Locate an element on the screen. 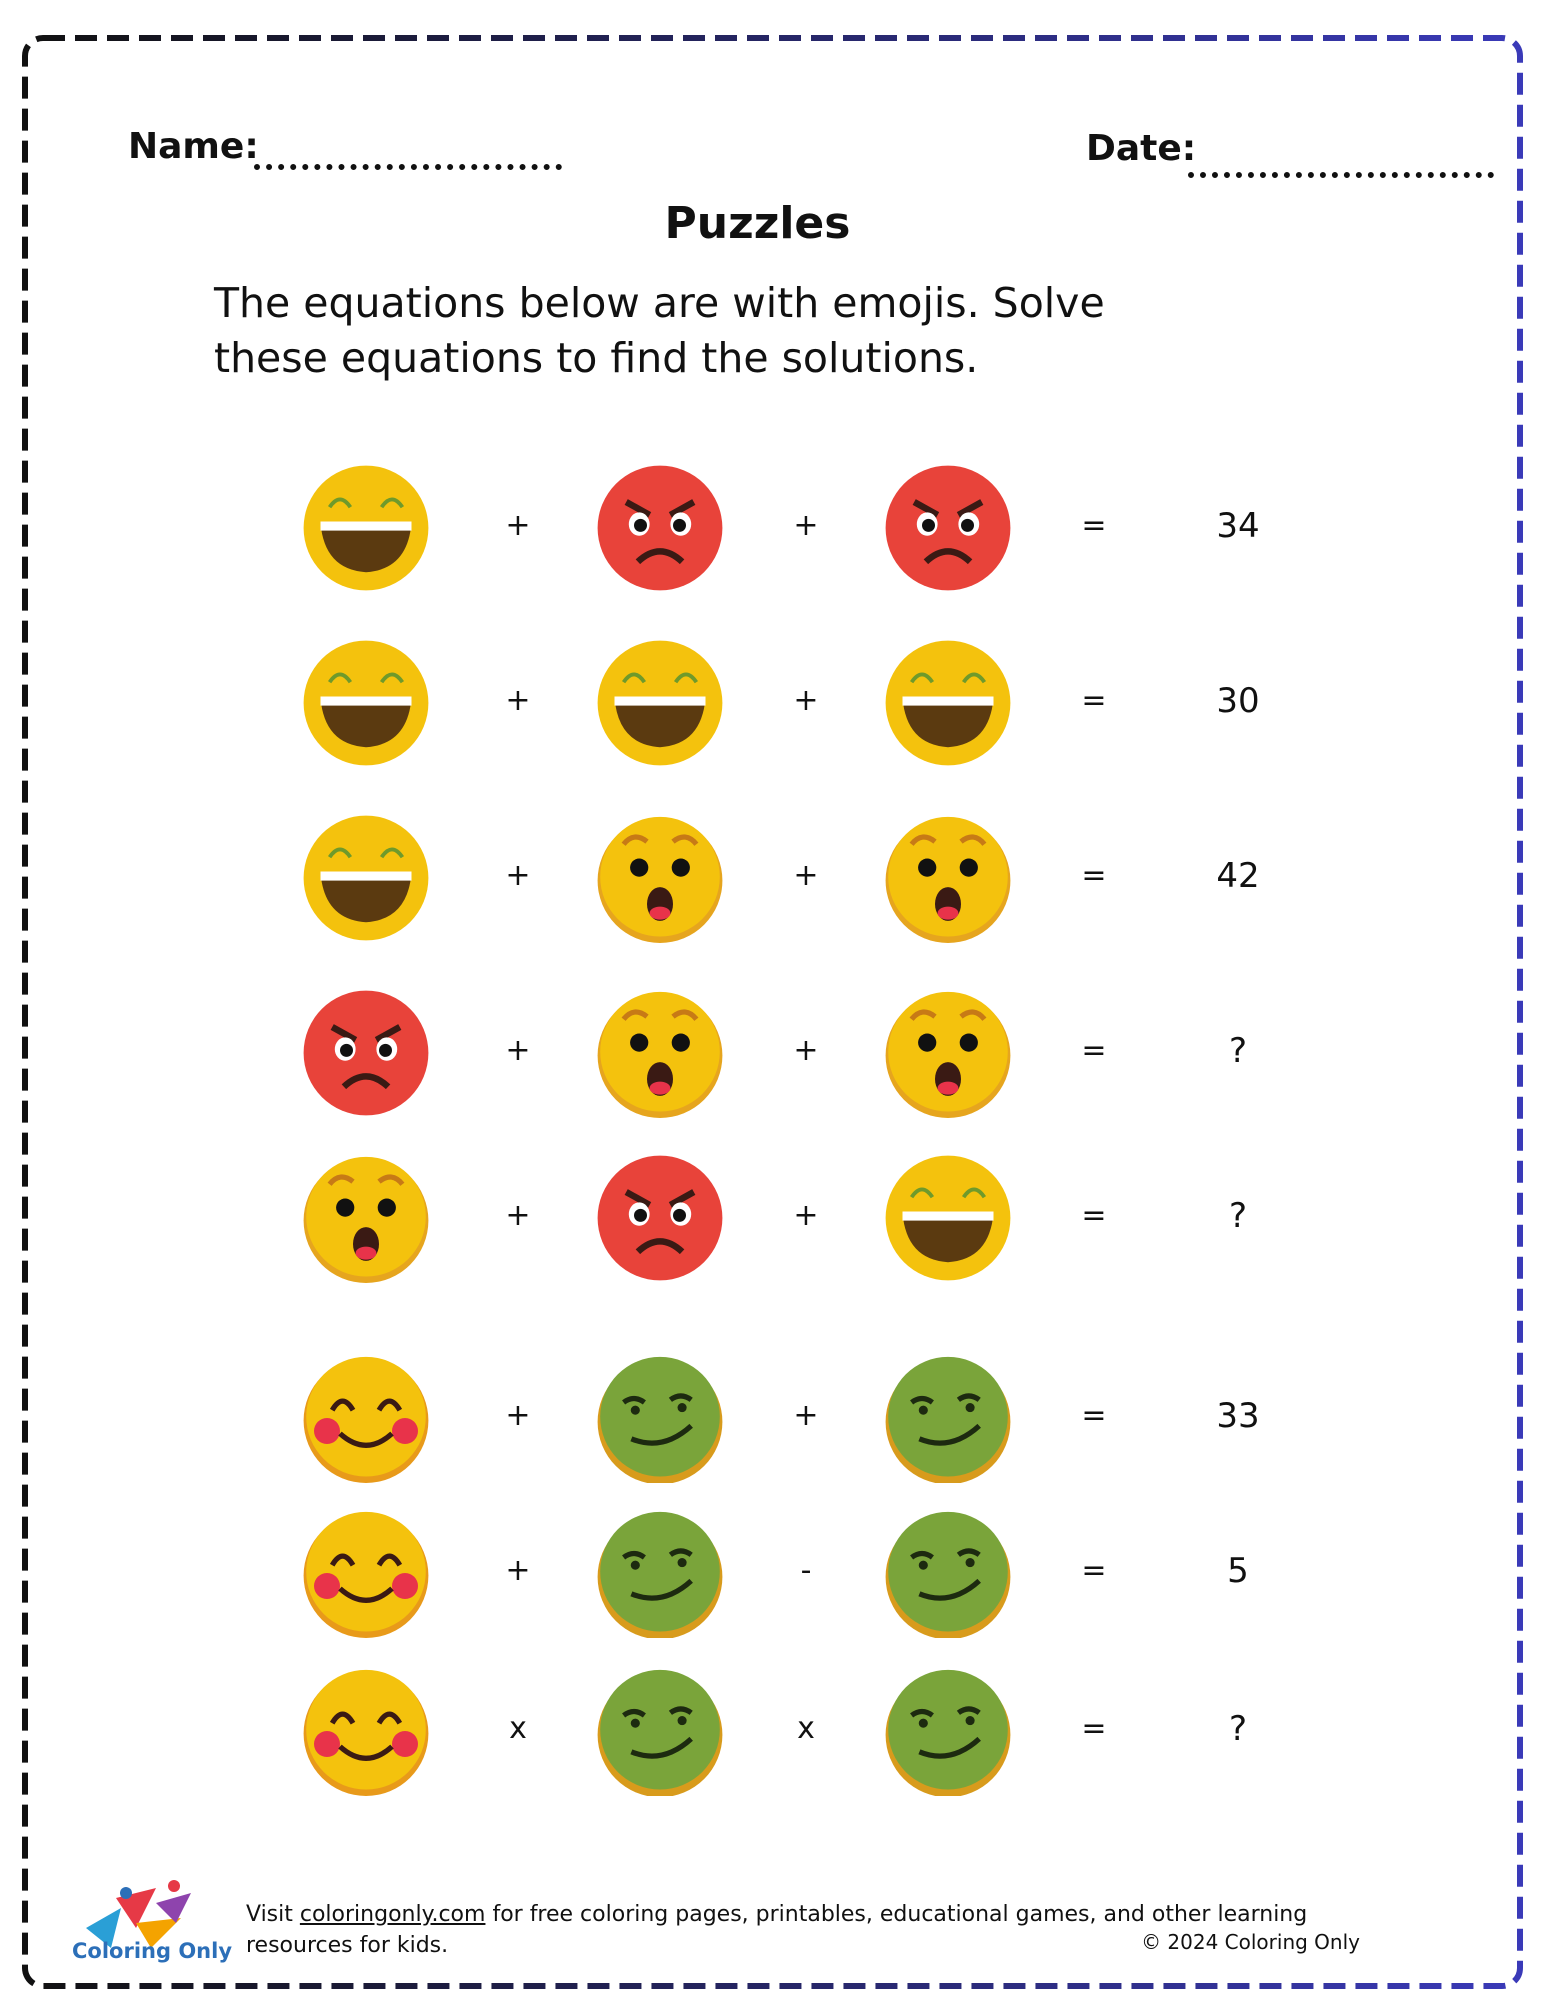 The height and width of the screenshot is (2000, 1545). name-label: Name: is located at coordinates (193, 146).